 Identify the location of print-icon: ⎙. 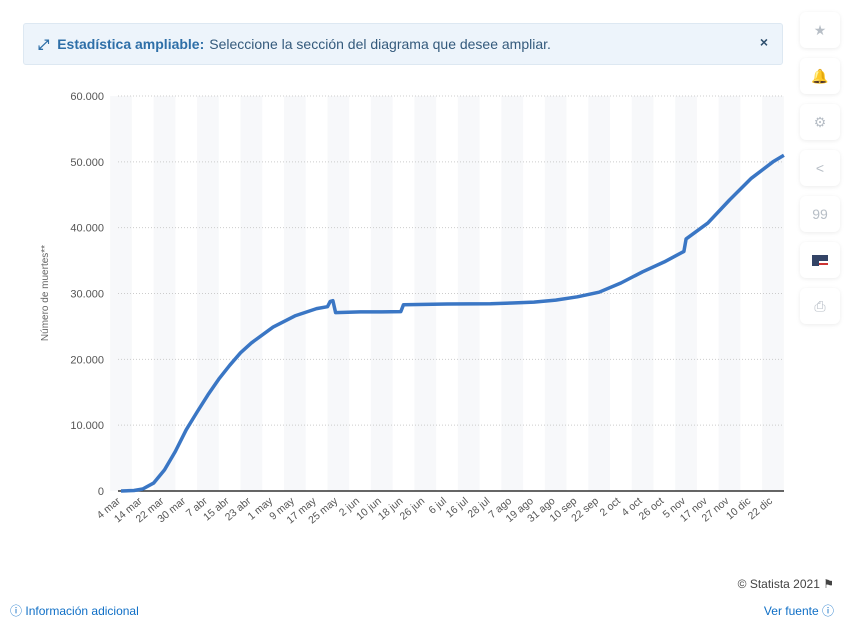
(820, 305).